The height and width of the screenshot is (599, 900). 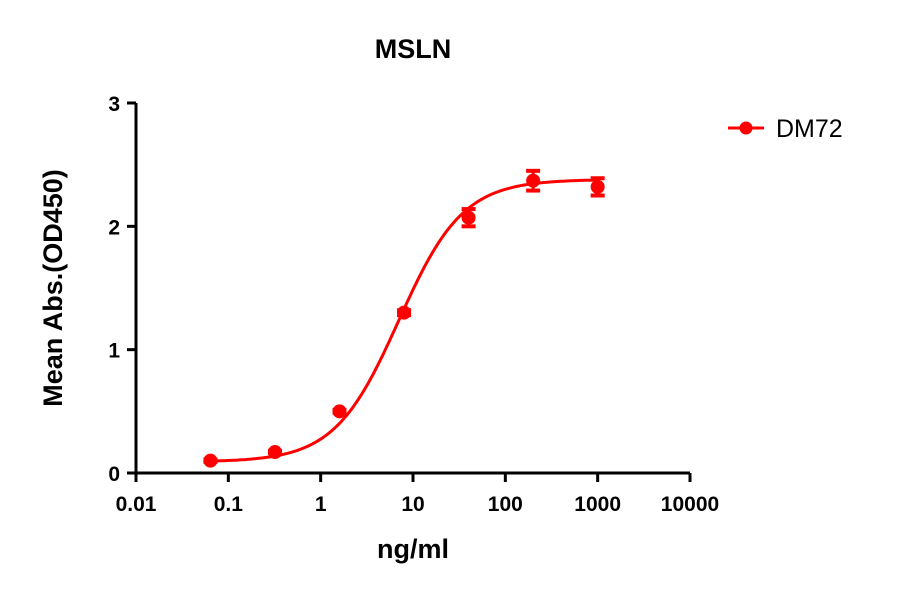 I want to click on x-tick-label: 10000, so click(x=690, y=504).